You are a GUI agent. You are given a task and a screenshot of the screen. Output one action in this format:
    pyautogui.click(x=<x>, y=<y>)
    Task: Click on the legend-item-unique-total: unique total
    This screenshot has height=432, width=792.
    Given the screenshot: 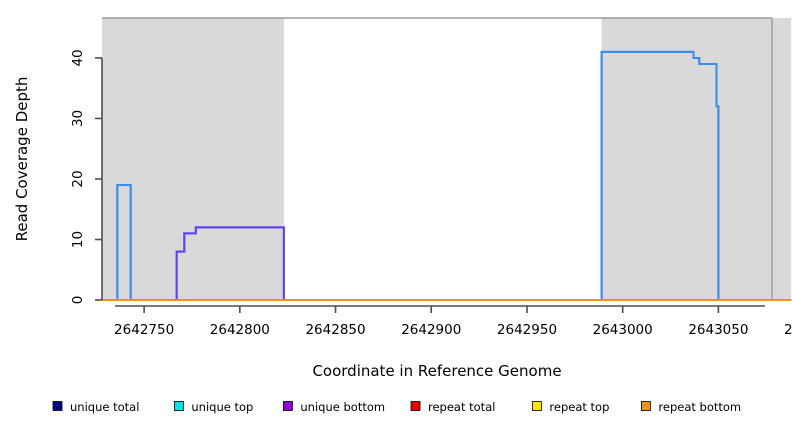 What is the action you would take?
    pyautogui.click(x=95, y=407)
    